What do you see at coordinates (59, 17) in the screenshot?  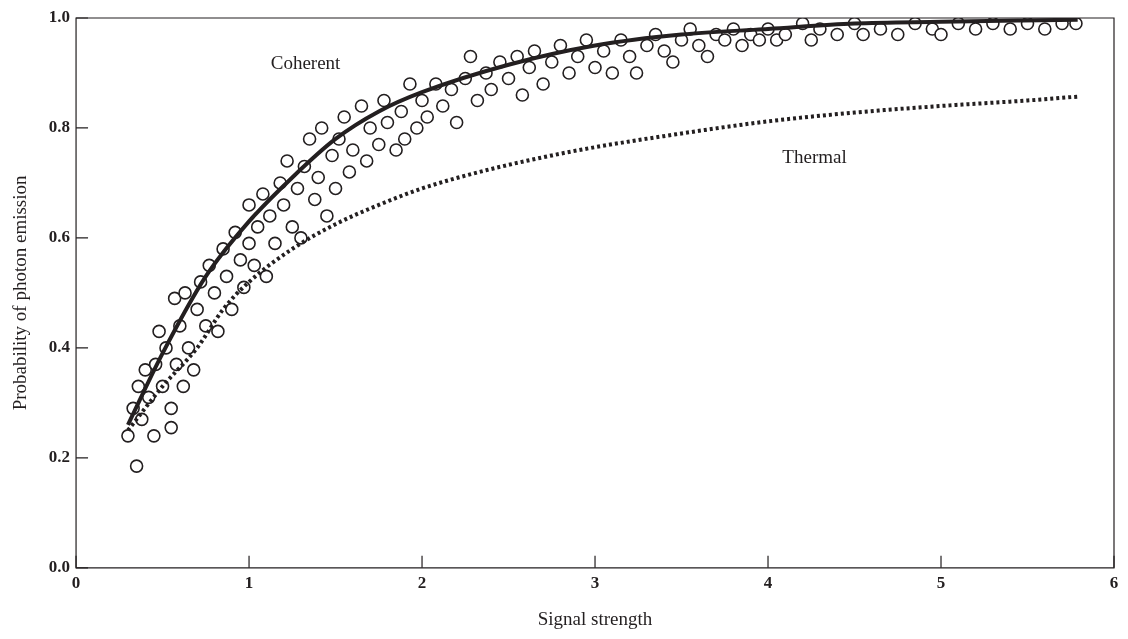 I see `y-tick-label: 1.0` at bounding box center [59, 17].